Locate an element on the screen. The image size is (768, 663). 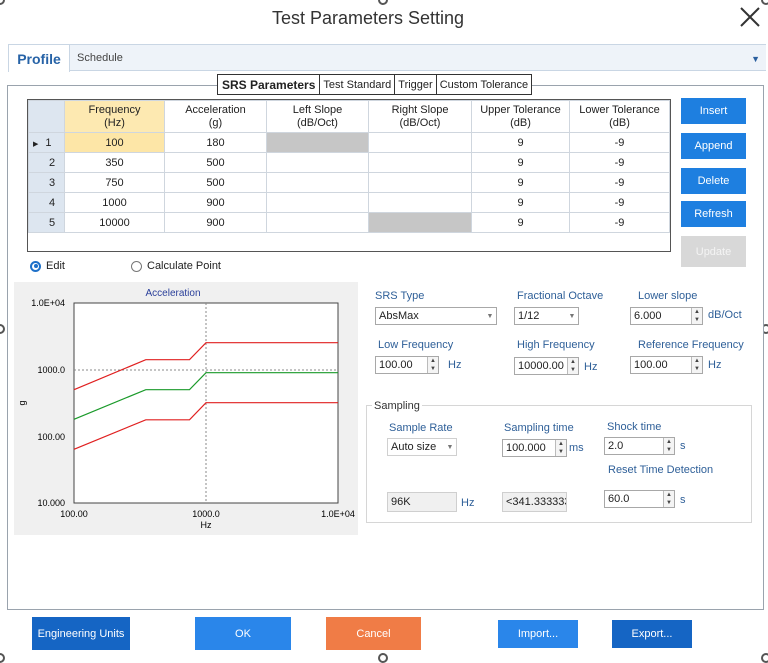
x-tick-label: 1.0E+04 is located at coordinates (338, 514).